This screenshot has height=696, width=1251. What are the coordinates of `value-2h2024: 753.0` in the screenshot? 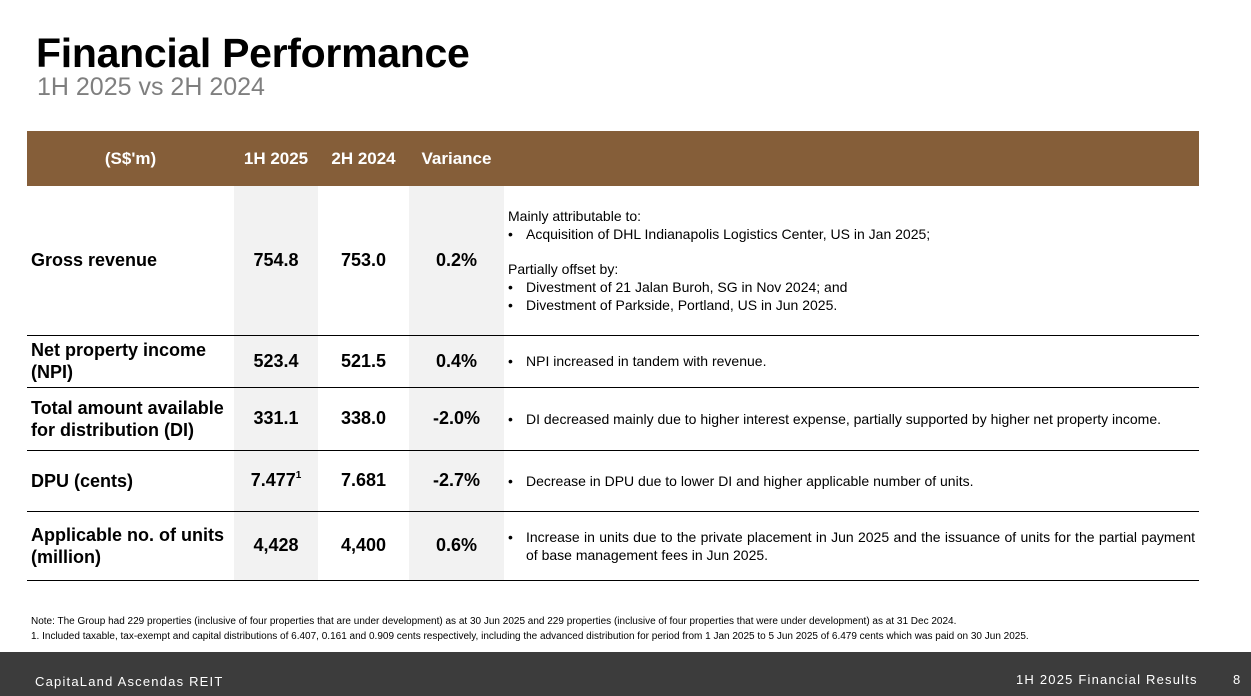 It's located at (363, 261).